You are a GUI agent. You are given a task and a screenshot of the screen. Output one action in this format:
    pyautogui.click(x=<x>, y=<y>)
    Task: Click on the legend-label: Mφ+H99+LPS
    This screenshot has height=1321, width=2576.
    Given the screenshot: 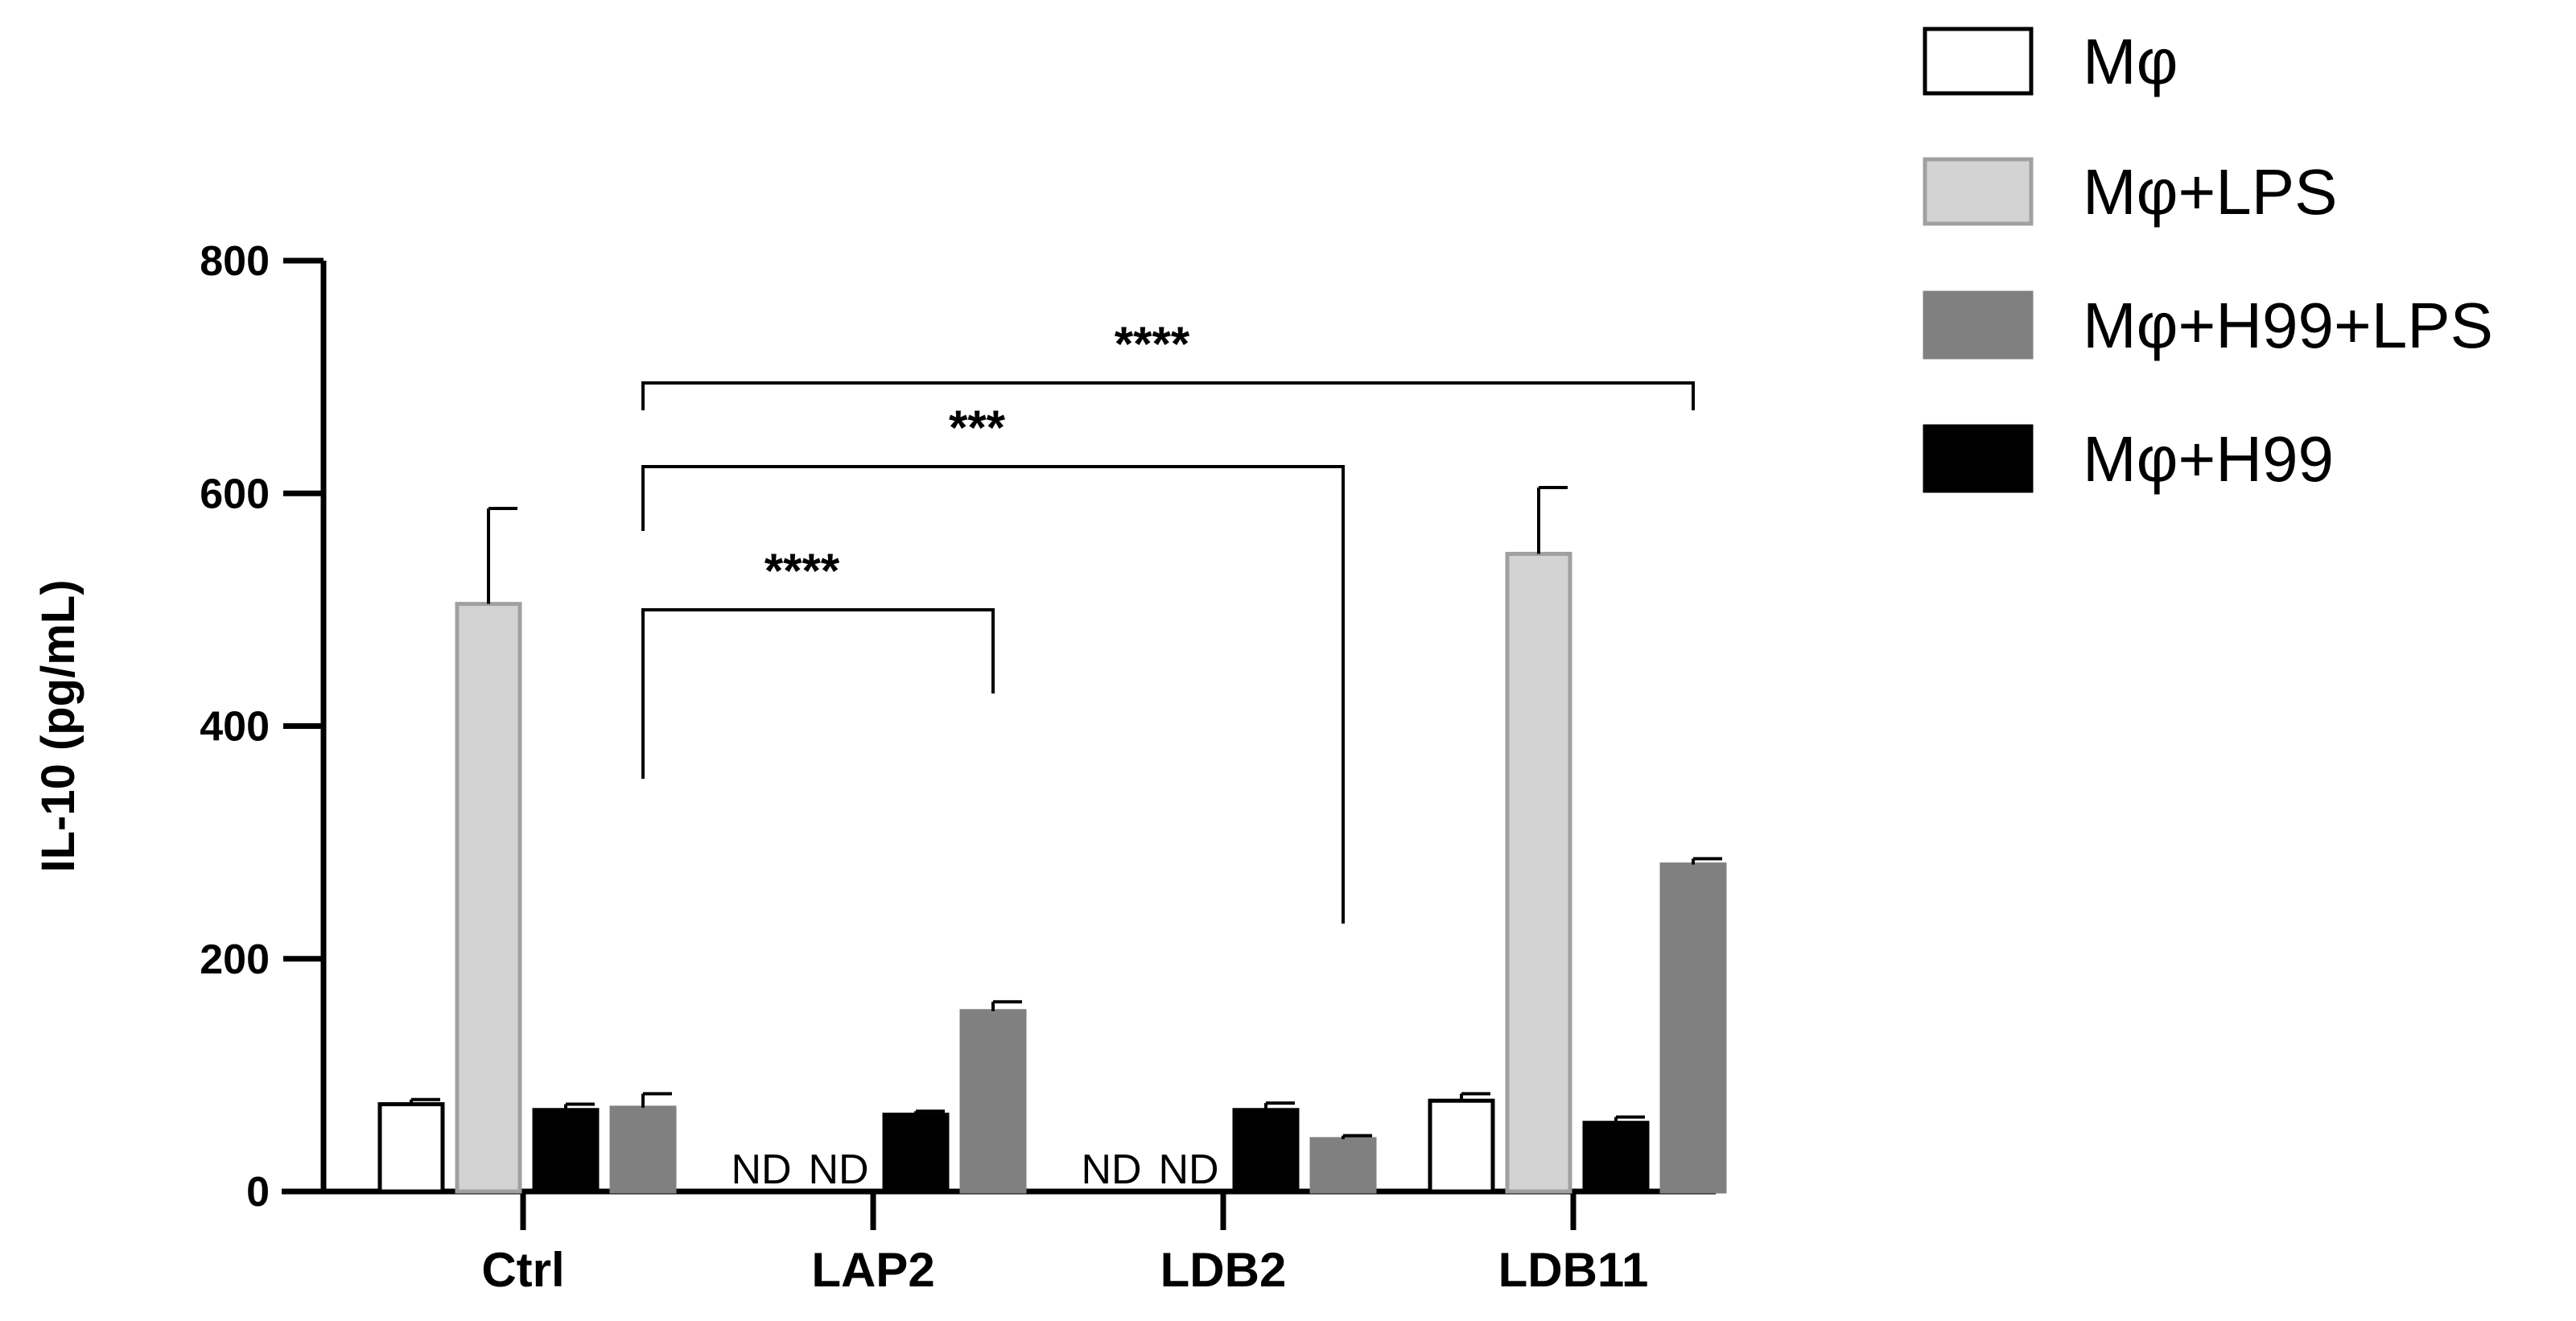 What is the action you would take?
    pyautogui.click(x=2288, y=325)
    